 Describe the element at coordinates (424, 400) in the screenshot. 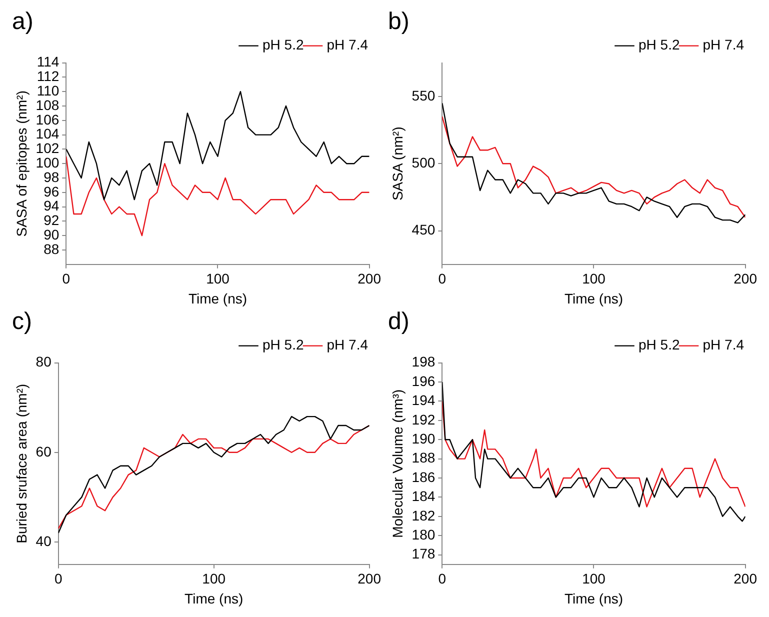

I see `y-tick-label: 194` at that location.